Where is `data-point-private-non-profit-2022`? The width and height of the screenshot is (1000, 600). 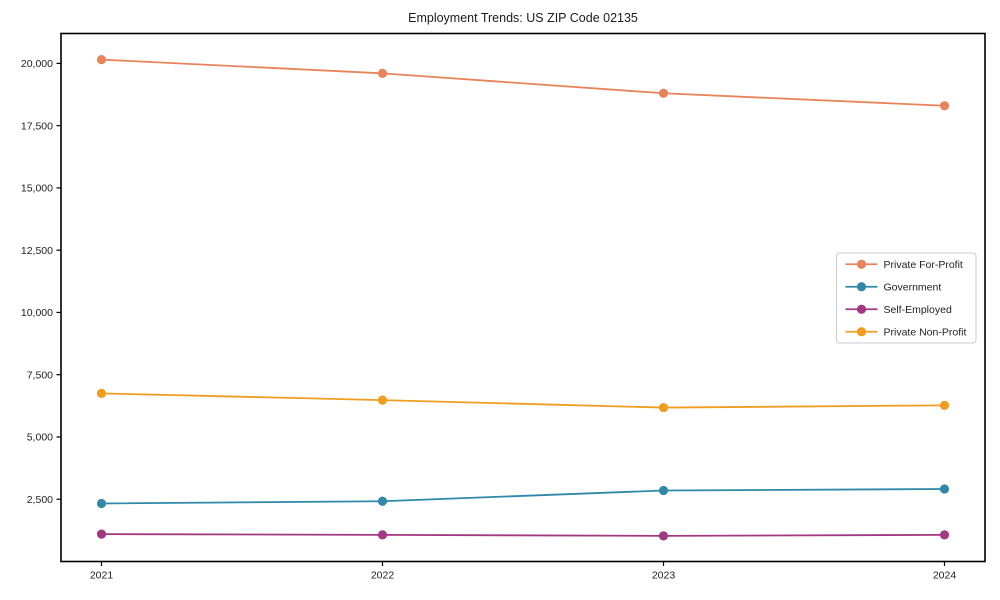
data-point-private-non-profit-2022 is located at coordinates (382, 400).